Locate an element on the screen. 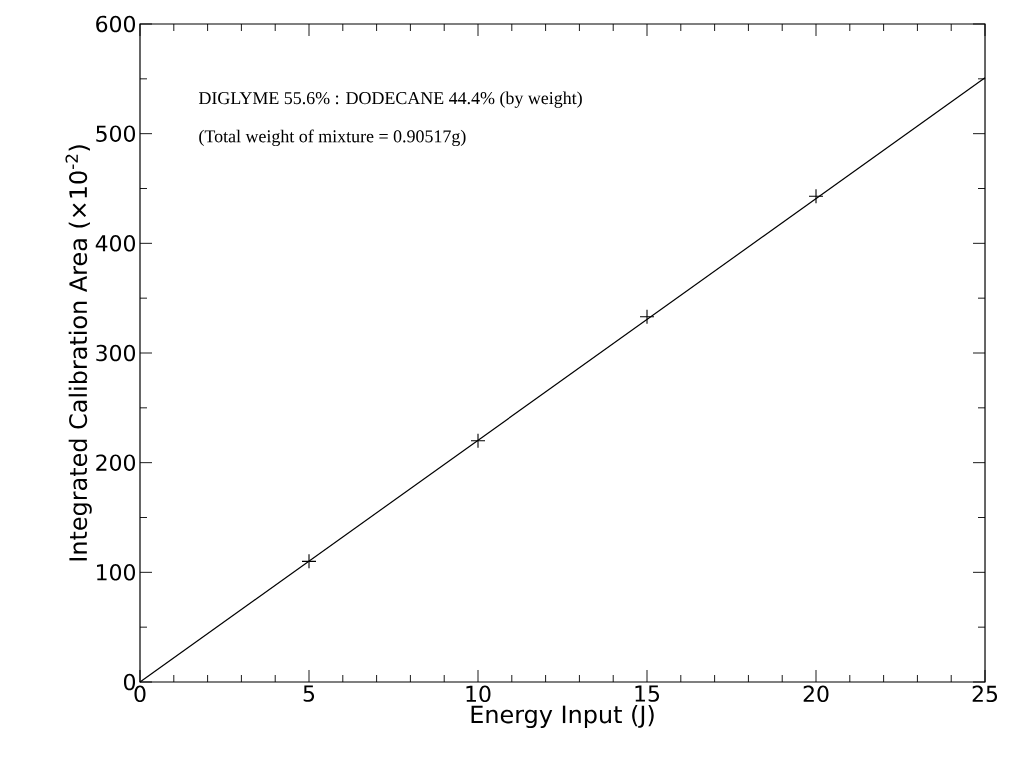 This screenshot has width=1011, height=776. y-axis-title: Integrated Calibration Area (×10$^{-2}$) is located at coordinates (78, 353).